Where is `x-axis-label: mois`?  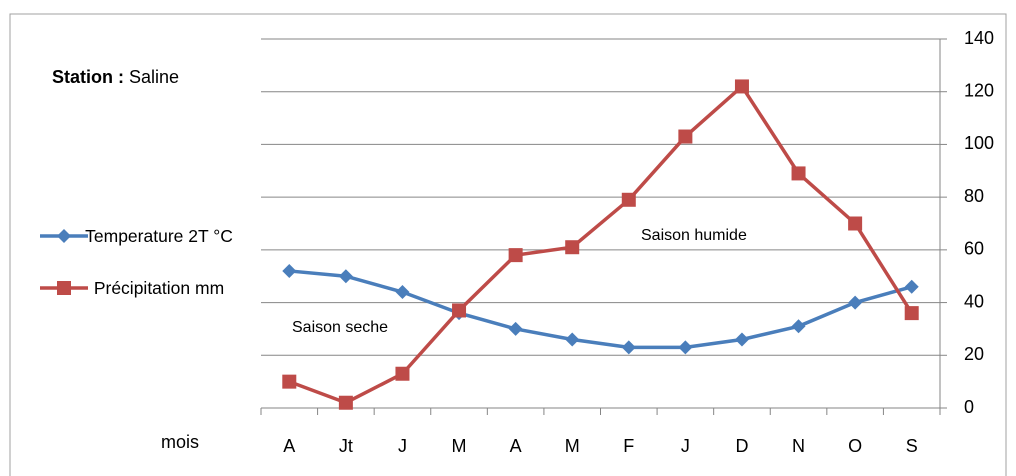
x-axis-label: mois is located at coordinates (180, 442).